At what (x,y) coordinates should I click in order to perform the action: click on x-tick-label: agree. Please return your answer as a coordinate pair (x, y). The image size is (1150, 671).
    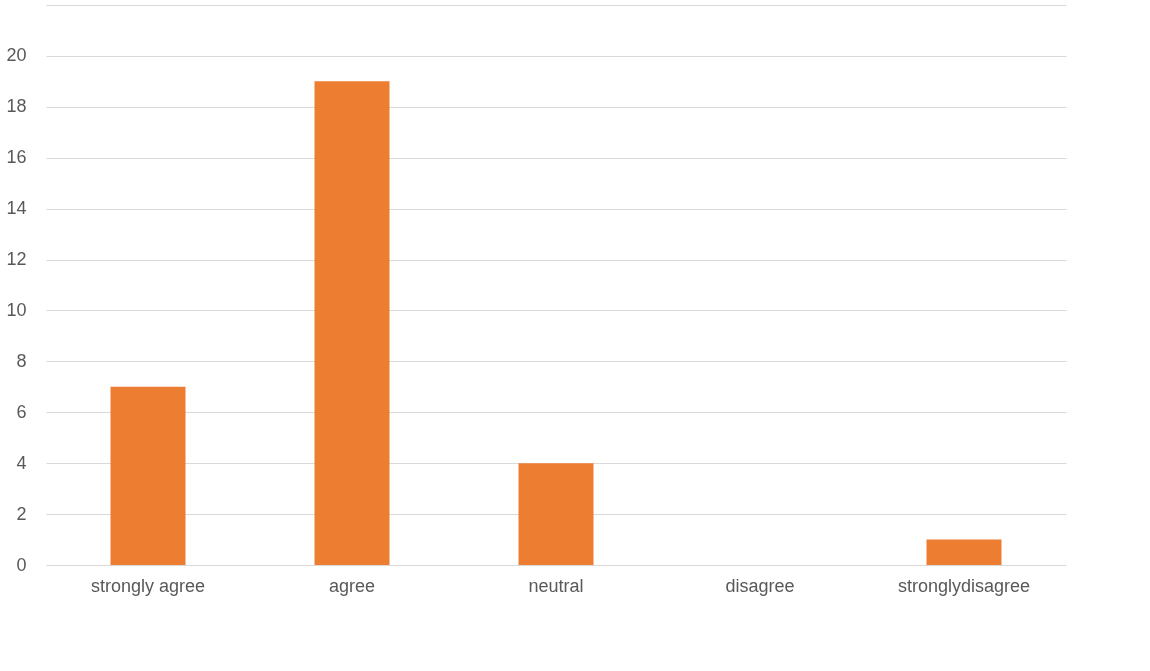
    Looking at the image, I should click on (352, 585).